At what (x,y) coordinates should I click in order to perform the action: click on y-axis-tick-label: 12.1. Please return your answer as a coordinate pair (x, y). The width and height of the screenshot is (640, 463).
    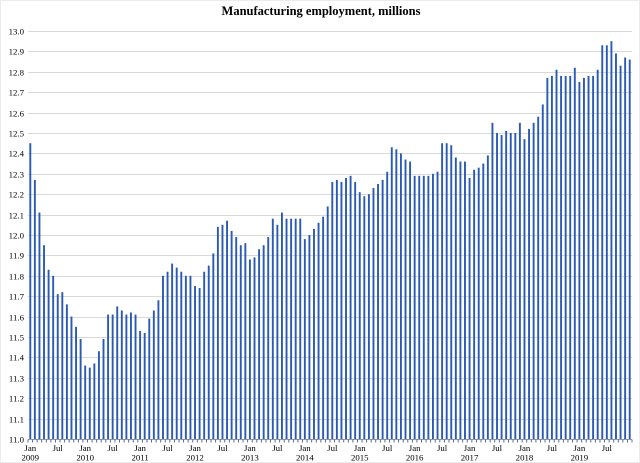
    Looking at the image, I should click on (16, 216).